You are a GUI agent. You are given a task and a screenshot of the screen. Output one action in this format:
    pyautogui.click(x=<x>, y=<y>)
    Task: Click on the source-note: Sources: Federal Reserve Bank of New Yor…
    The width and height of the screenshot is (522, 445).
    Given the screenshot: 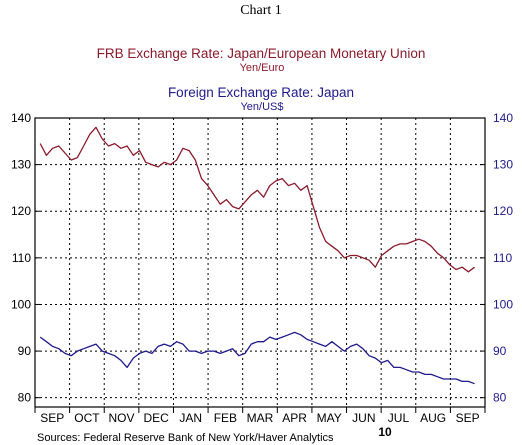 What is the action you would take?
    pyautogui.click(x=185, y=438)
    